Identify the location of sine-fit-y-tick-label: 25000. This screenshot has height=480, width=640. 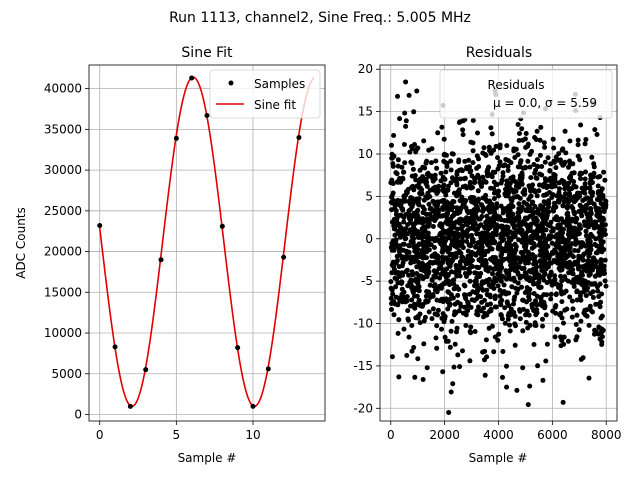
(63, 211).